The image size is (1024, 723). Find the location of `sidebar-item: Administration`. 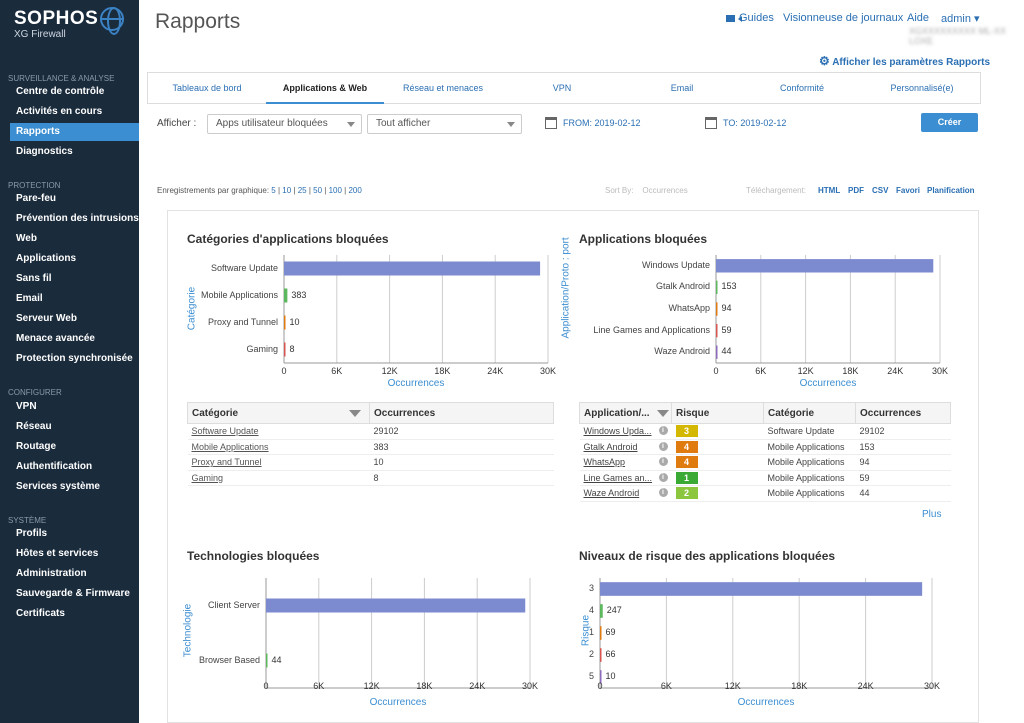

sidebar-item: Administration is located at coordinates (51, 573).